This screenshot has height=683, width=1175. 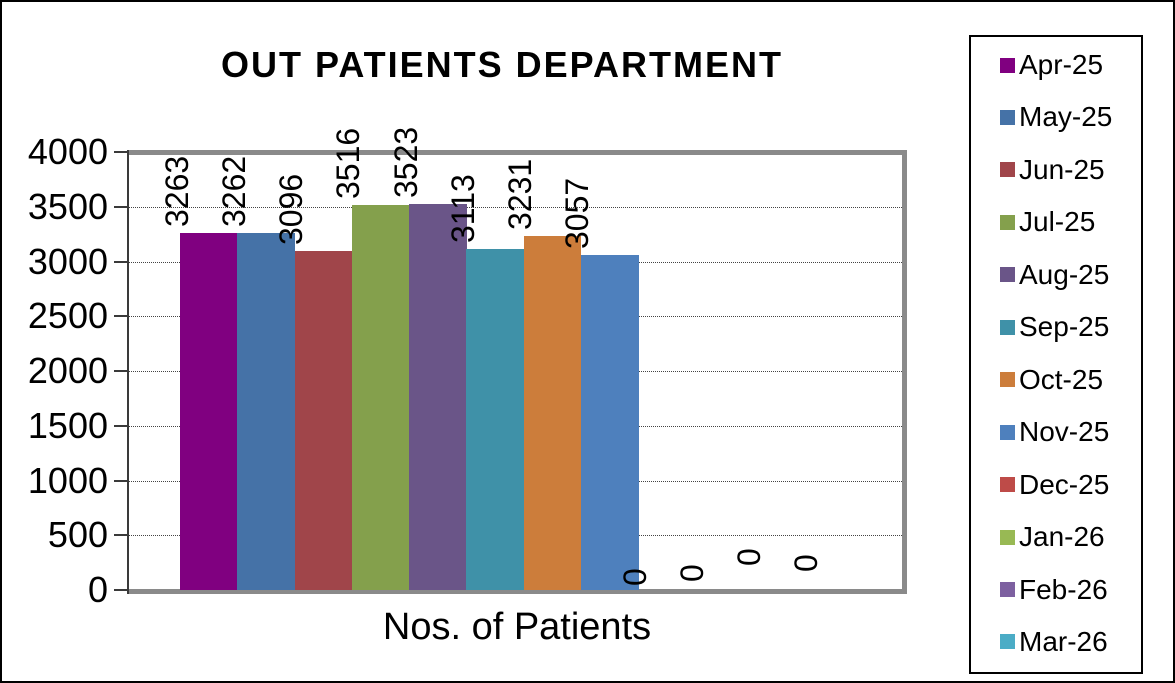 What do you see at coordinates (1064, 327) in the screenshot?
I see `legend-label-sep-25: Sep-25` at bounding box center [1064, 327].